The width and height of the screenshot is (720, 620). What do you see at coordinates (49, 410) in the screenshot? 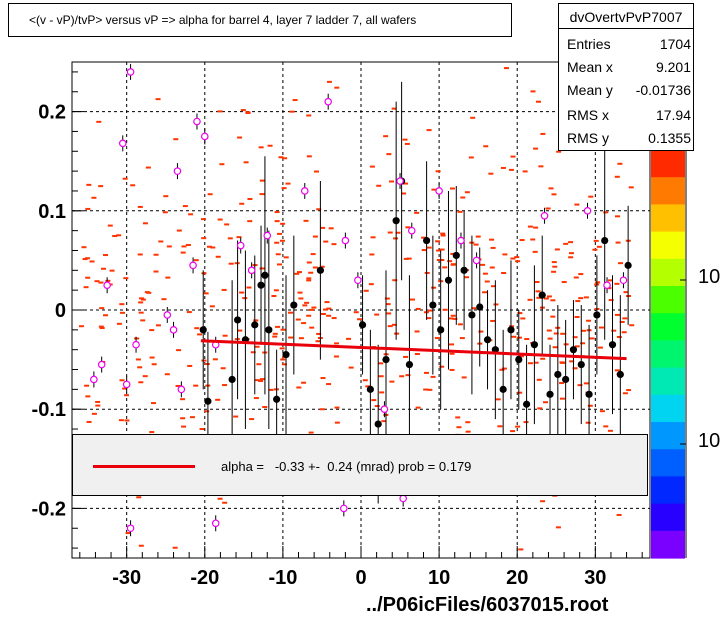
I see `y-tick-label: -0.1` at bounding box center [49, 410].